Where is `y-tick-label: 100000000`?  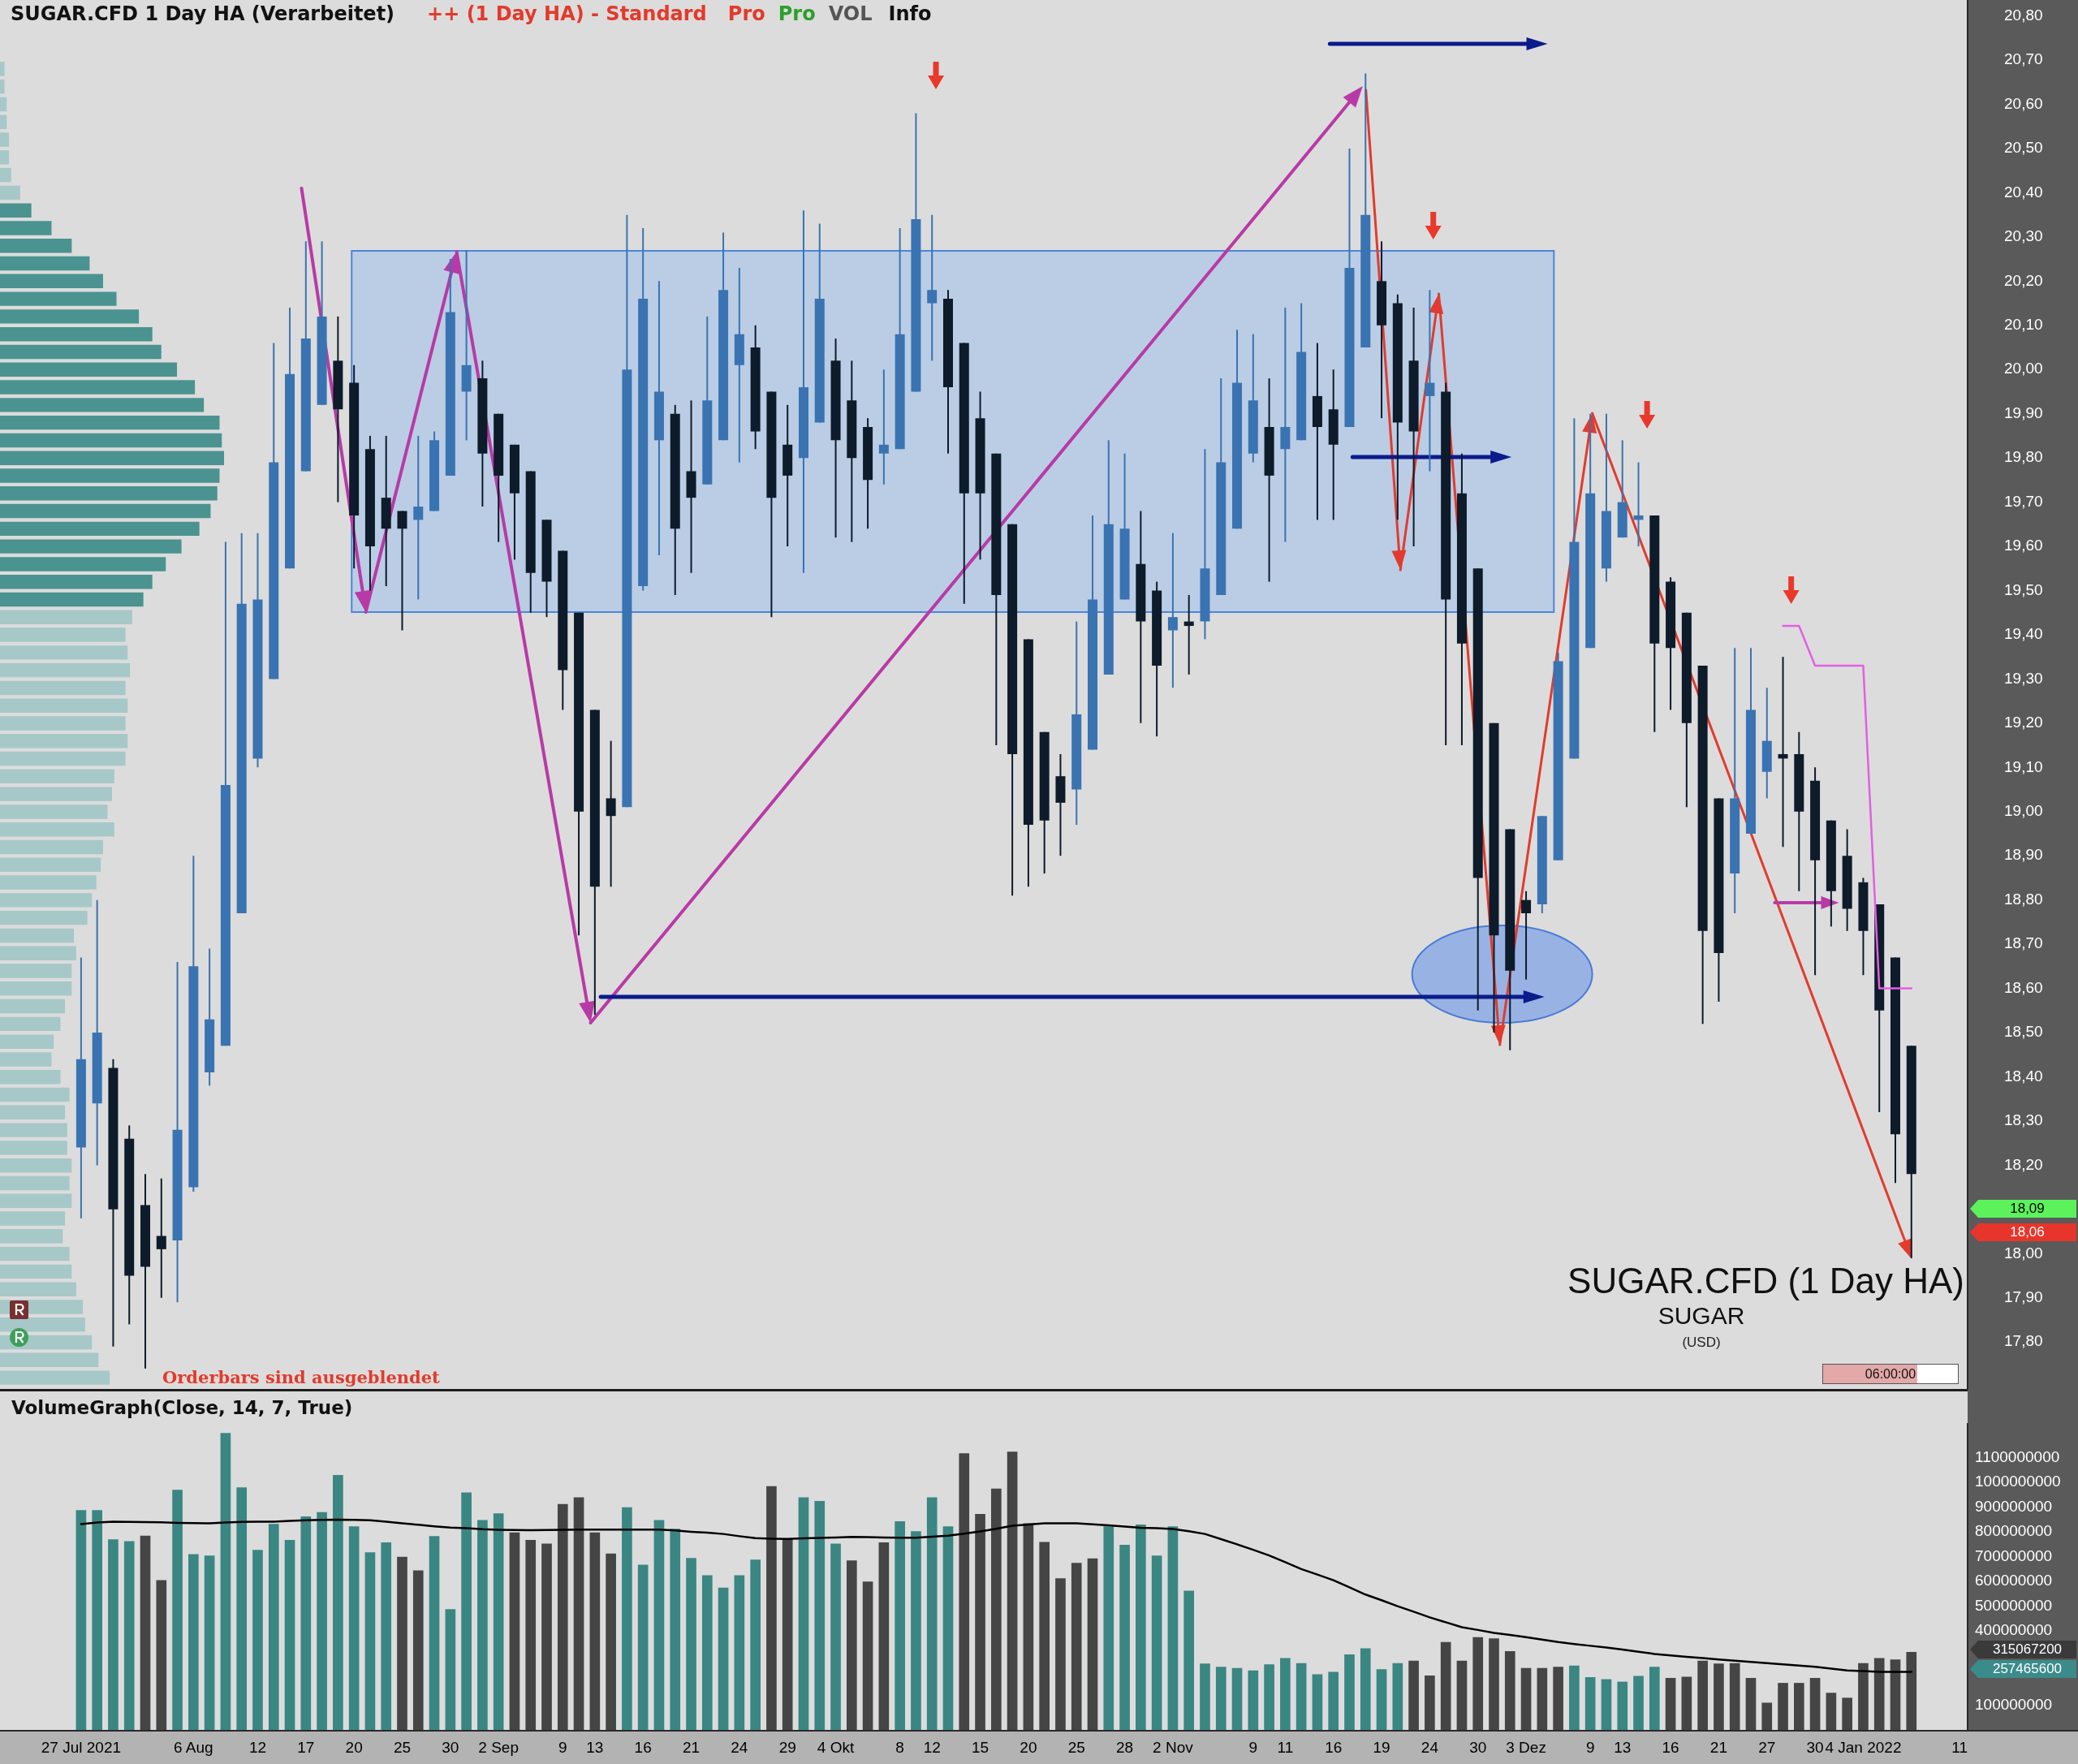 y-tick-label: 100000000 is located at coordinates (2014, 1704).